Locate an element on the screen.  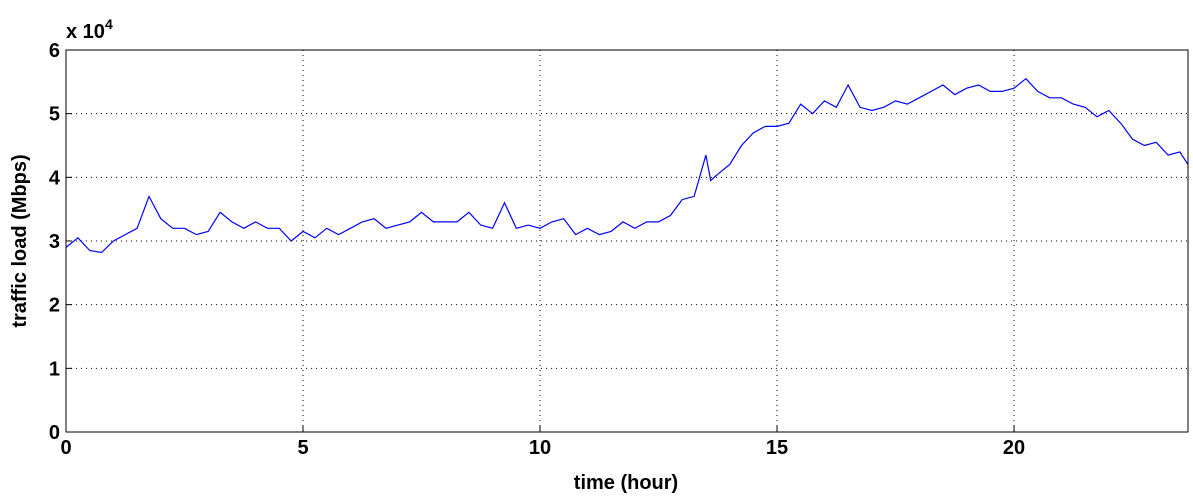
y-tick-label: 0 is located at coordinates (54, 433).